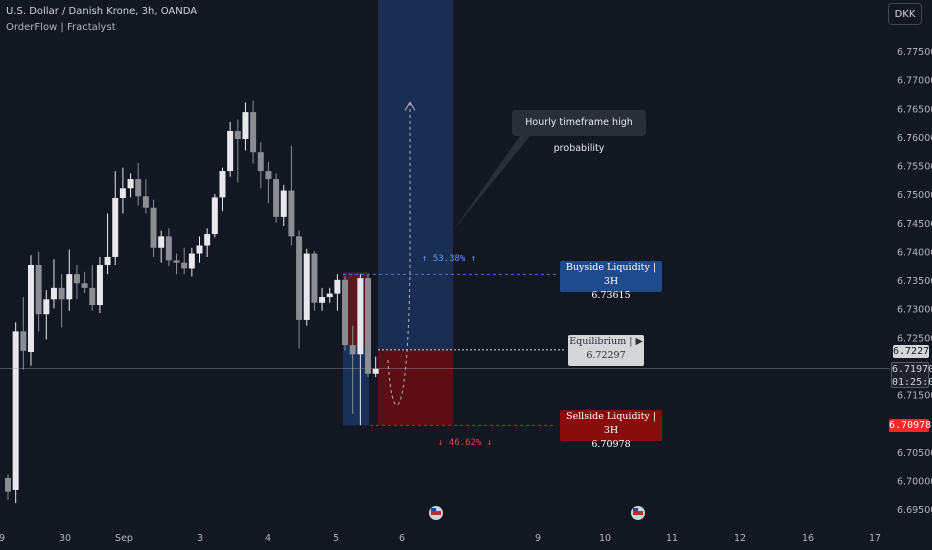  I want to click on price-tick-label: 6.70500, so click(914, 453).